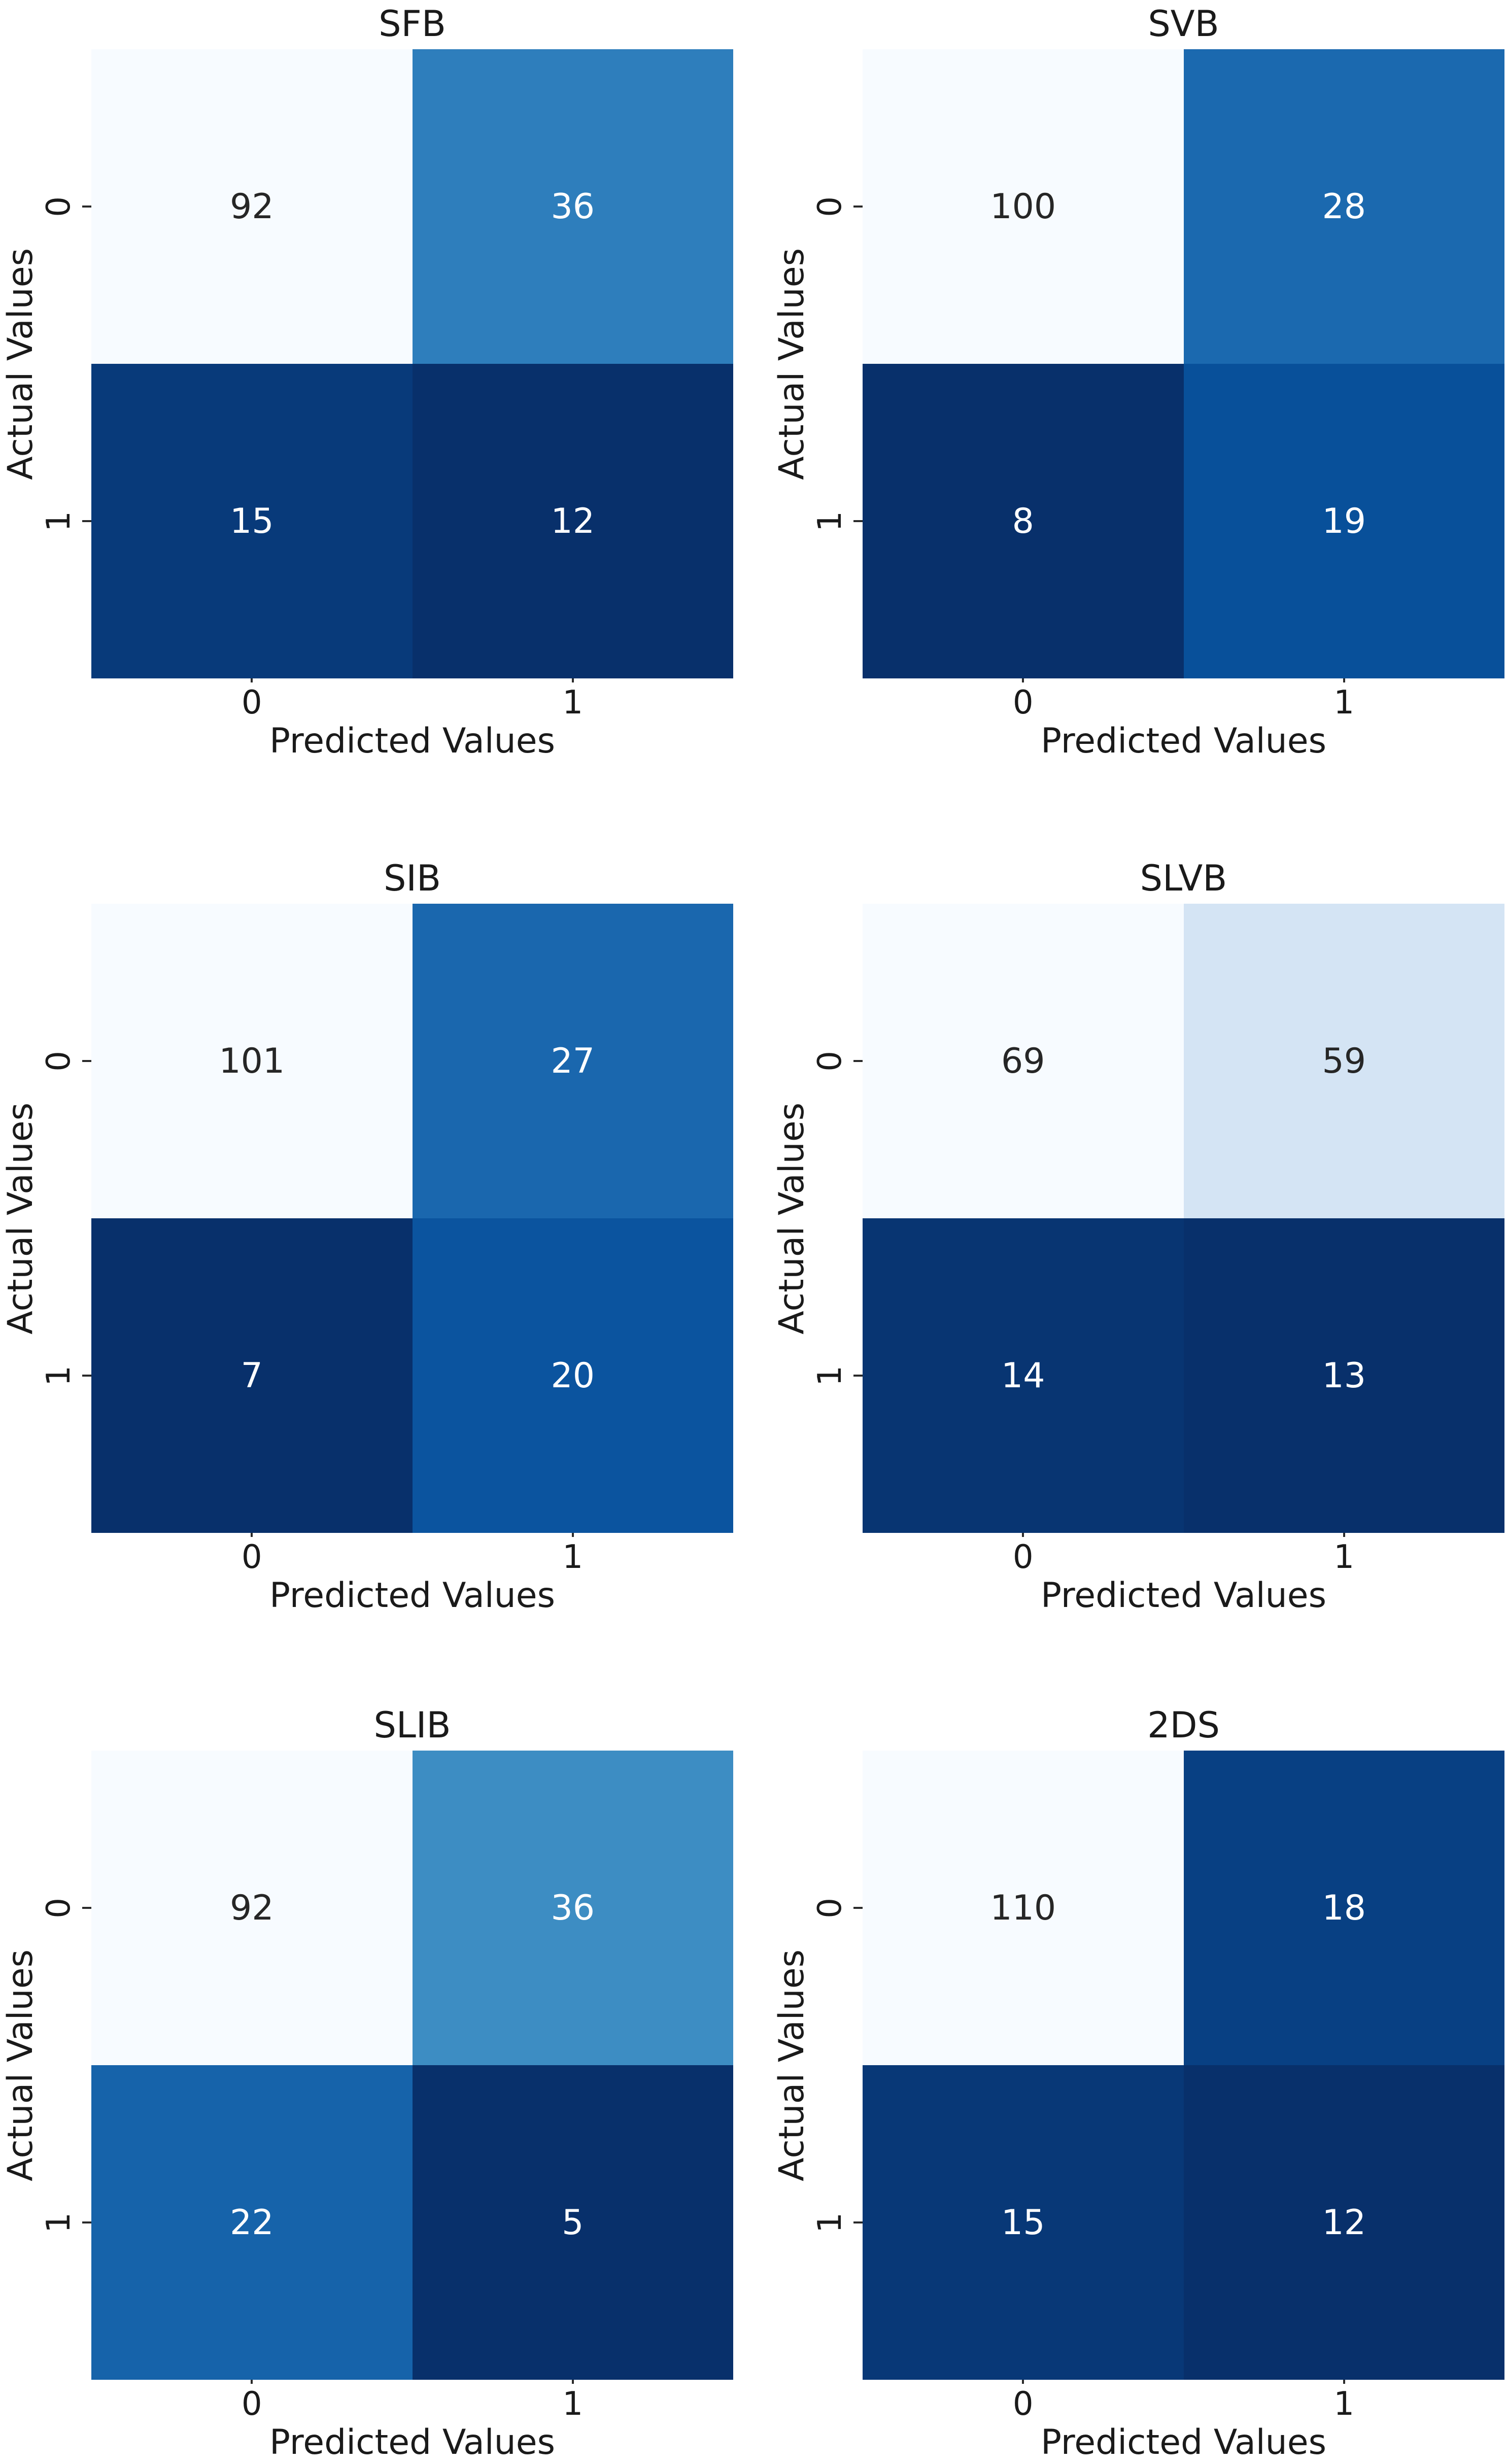 The image size is (1506, 2464). I want to click on confusion-matrix: 100 28 8 19, so click(1183, 363).